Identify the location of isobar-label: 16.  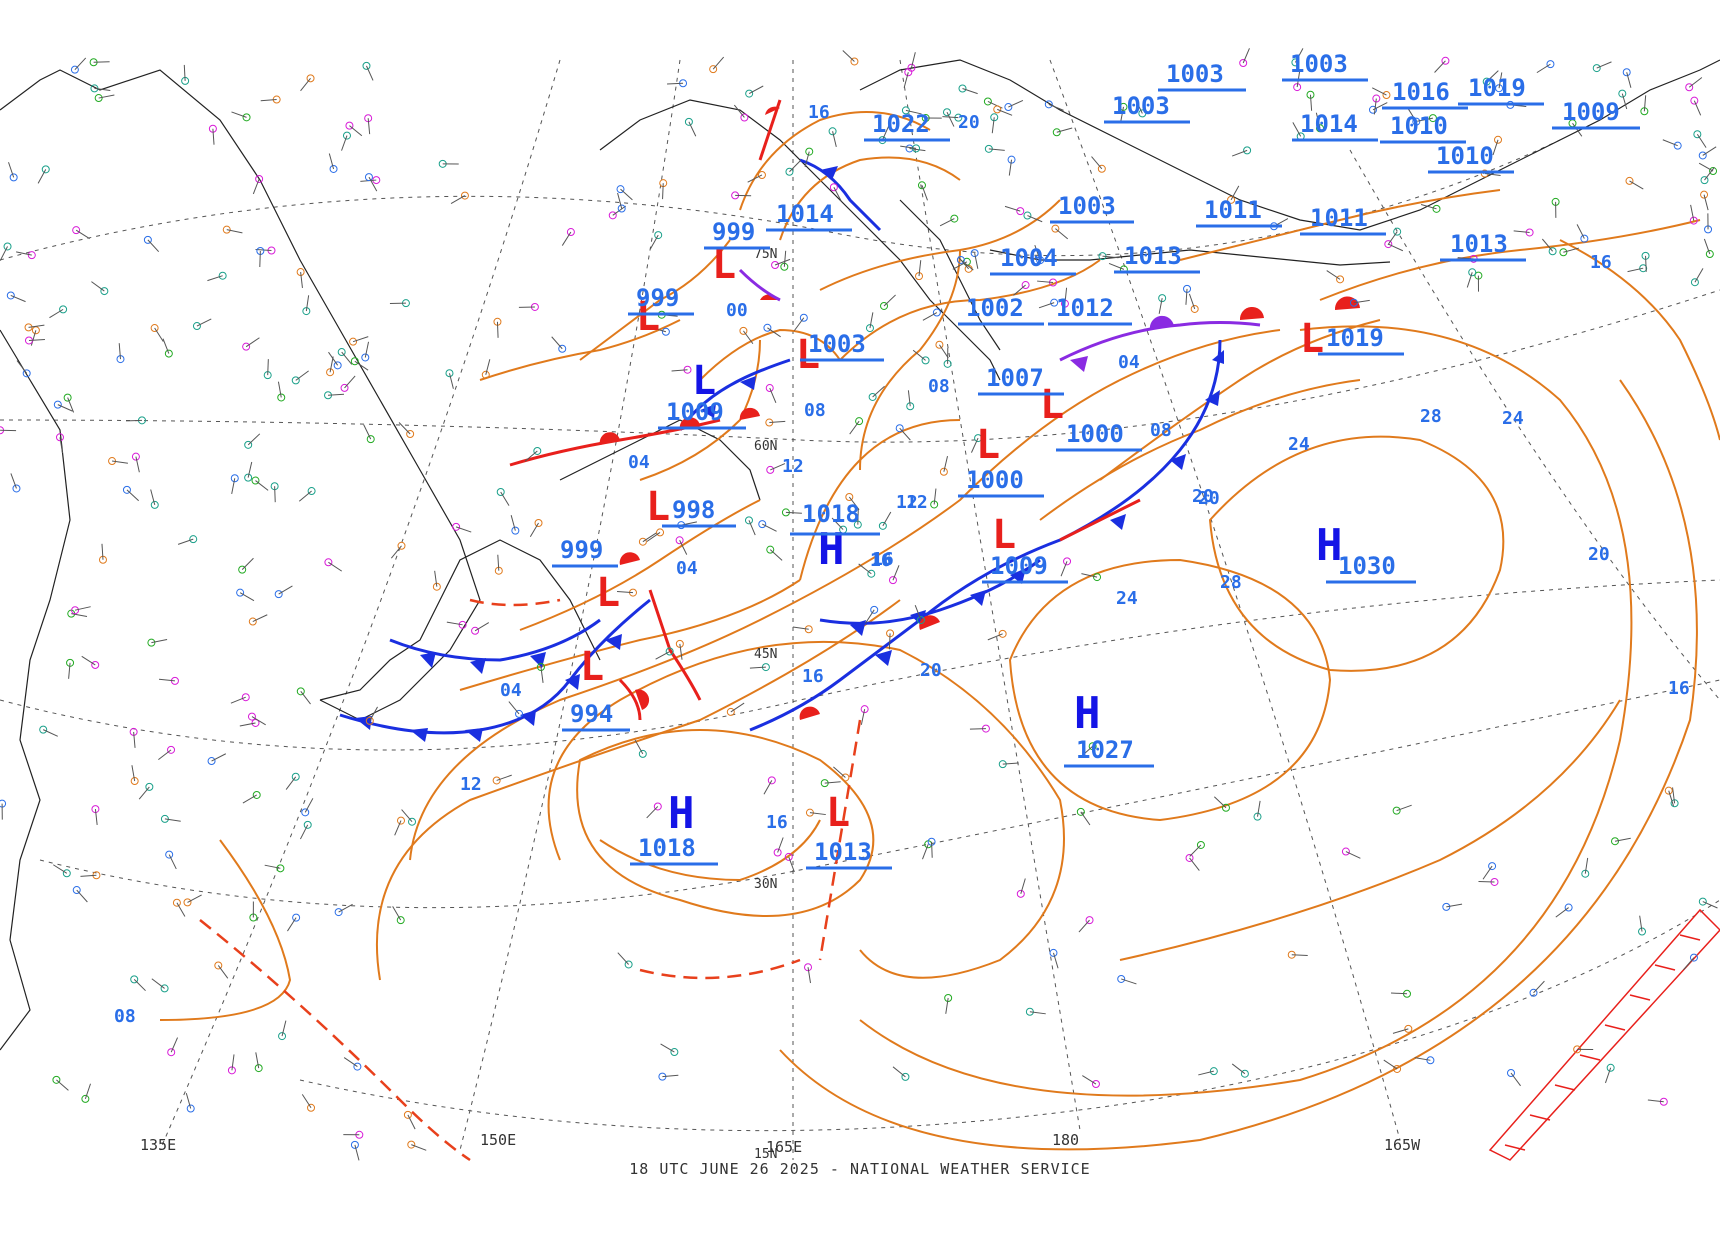
(1601, 262).